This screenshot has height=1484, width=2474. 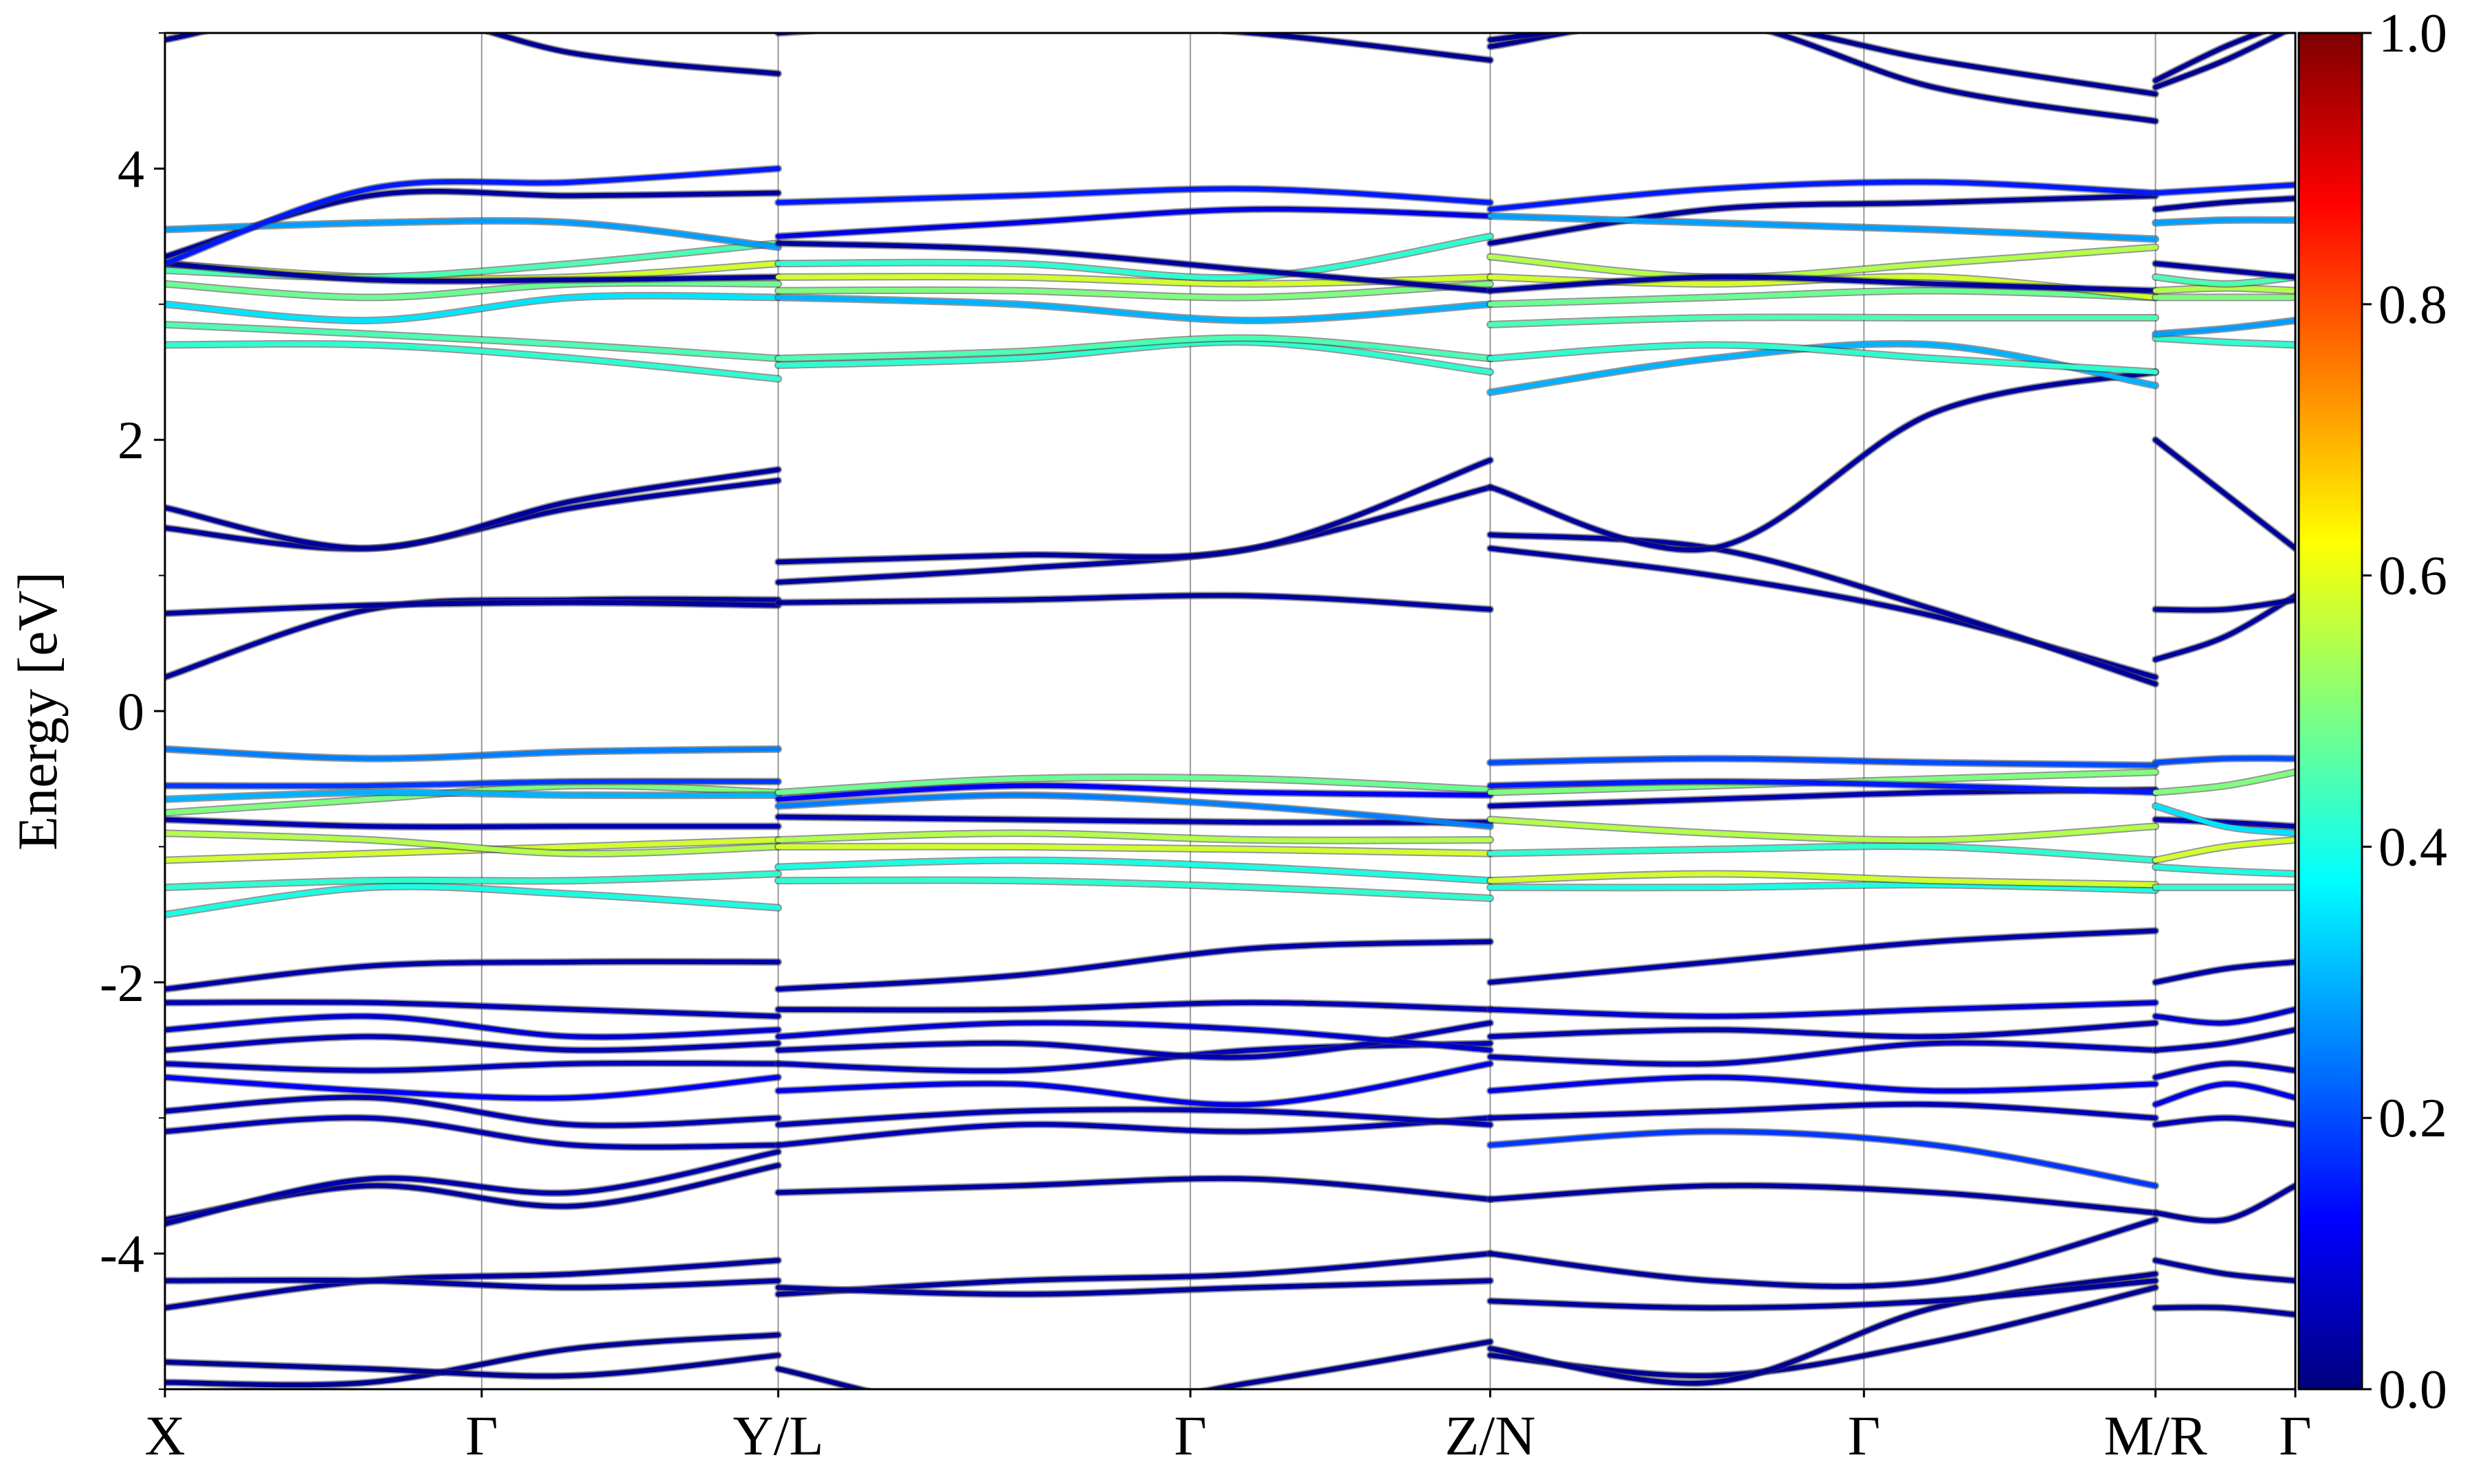 What do you see at coordinates (2412, 847) in the screenshot?
I see `colorbar-tick-label: 0.4` at bounding box center [2412, 847].